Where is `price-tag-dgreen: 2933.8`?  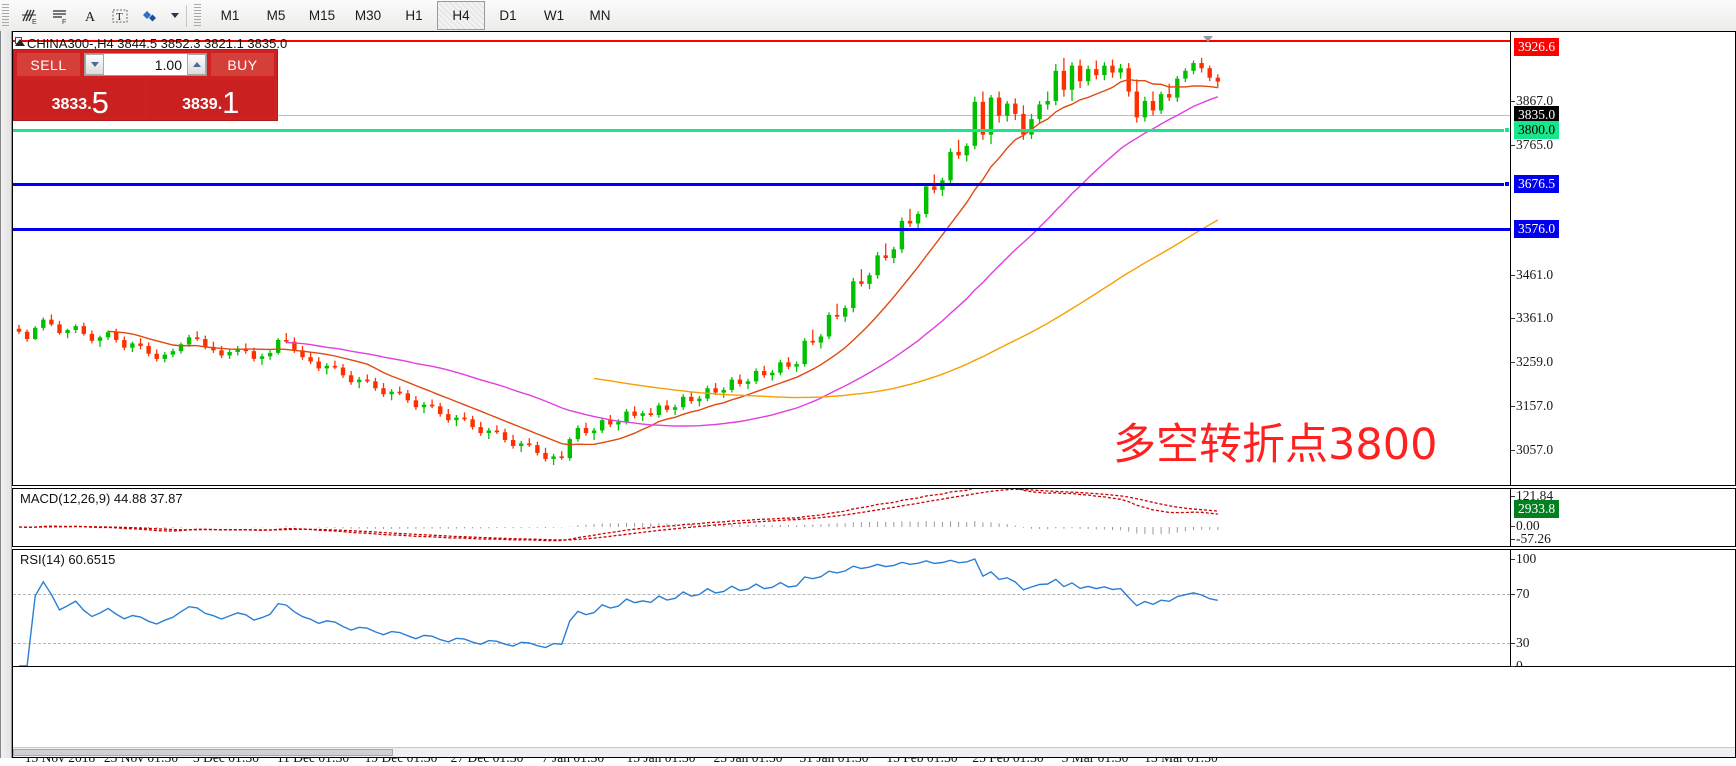
price-tag-dgreen: 2933.8 is located at coordinates (1537, 509).